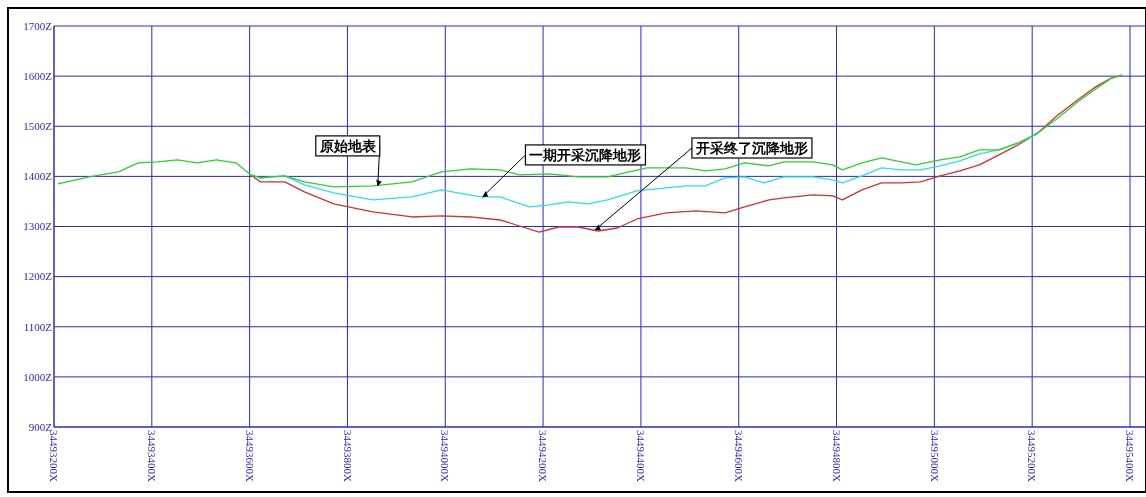 The width and height of the screenshot is (1146, 497). I want to click on y-tick-label: 900Z, so click(40, 426).